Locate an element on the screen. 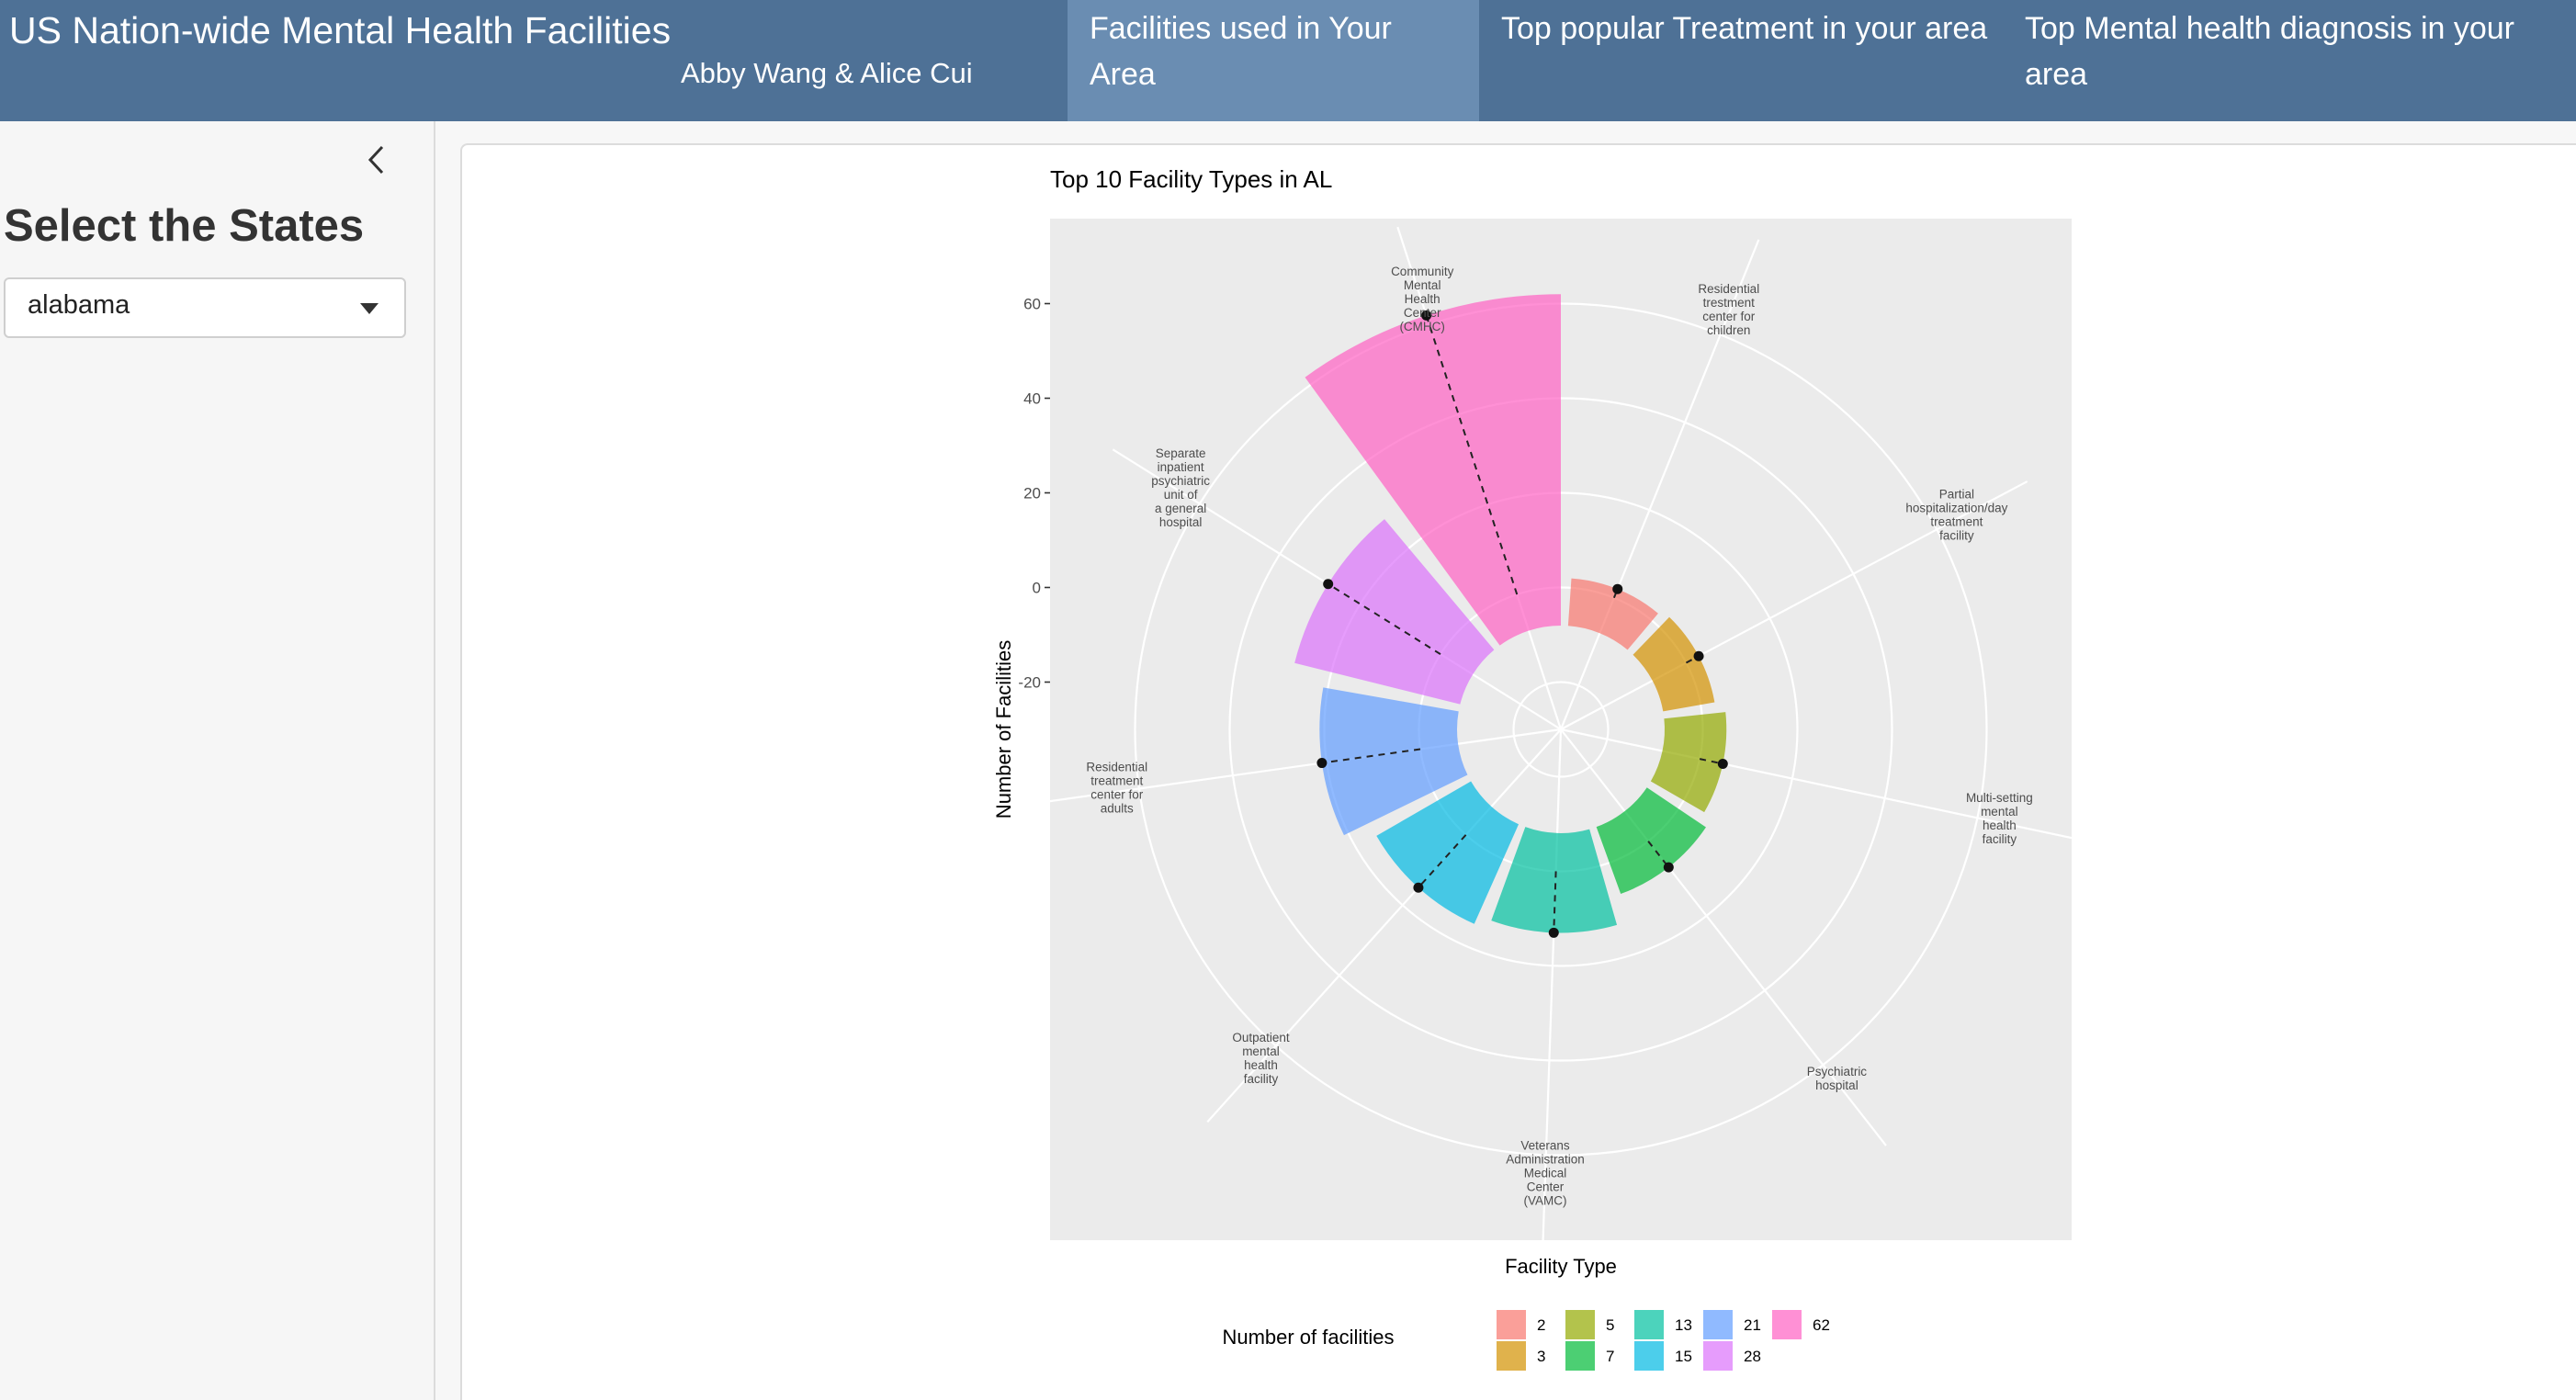 The height and width of the screenshot is (1400, 2576). y-tick-label: -20 is located at coordinates (1029, 683).